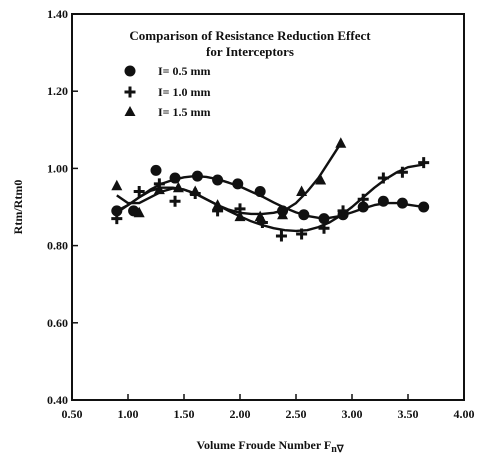 The width and height of the screenshot is (488, 458). What do you see at coordinates (250, 51) in the screenshot?
I see `chart-title-line2: for Interceptors` at bounding box center [250, 51].